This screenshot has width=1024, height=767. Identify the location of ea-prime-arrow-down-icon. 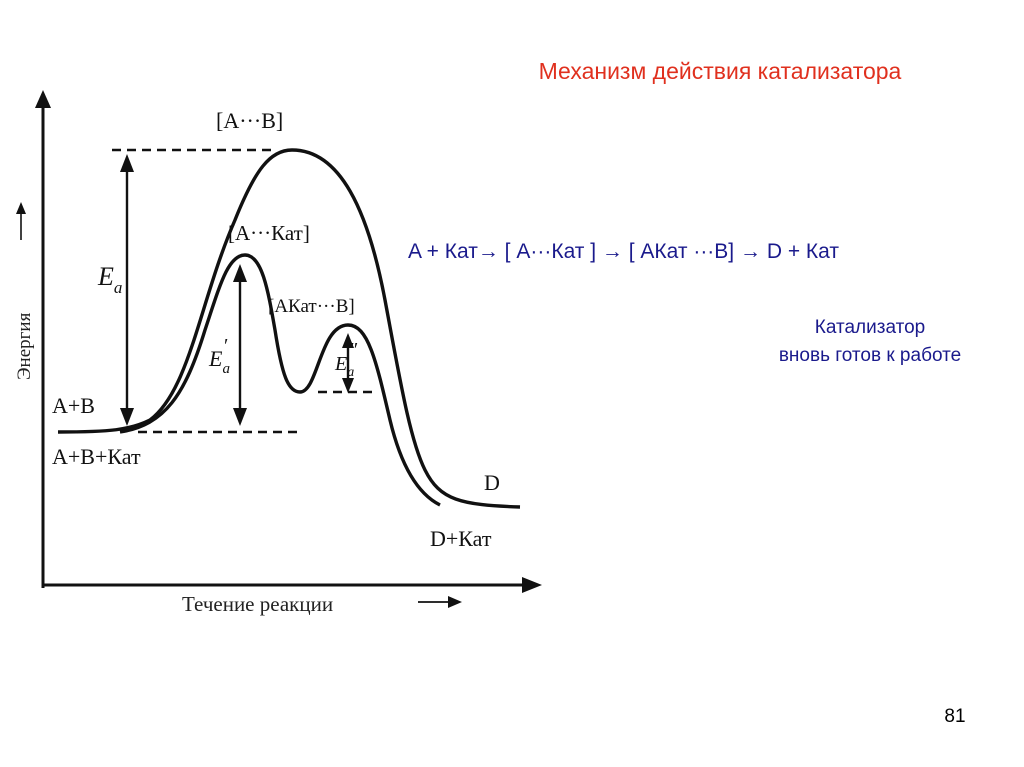
(240, 417).